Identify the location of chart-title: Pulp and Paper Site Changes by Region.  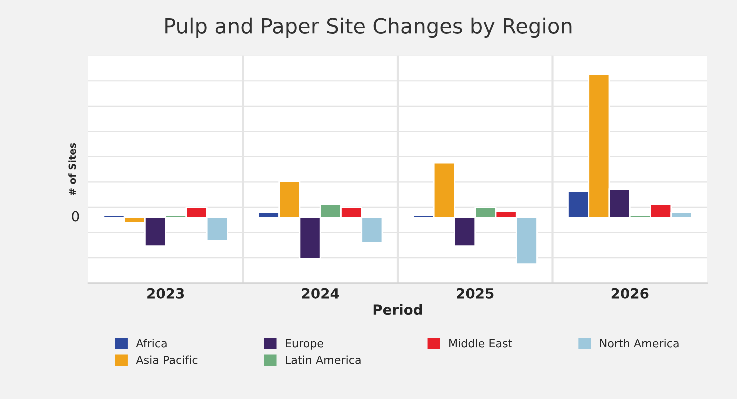
(369, 28).